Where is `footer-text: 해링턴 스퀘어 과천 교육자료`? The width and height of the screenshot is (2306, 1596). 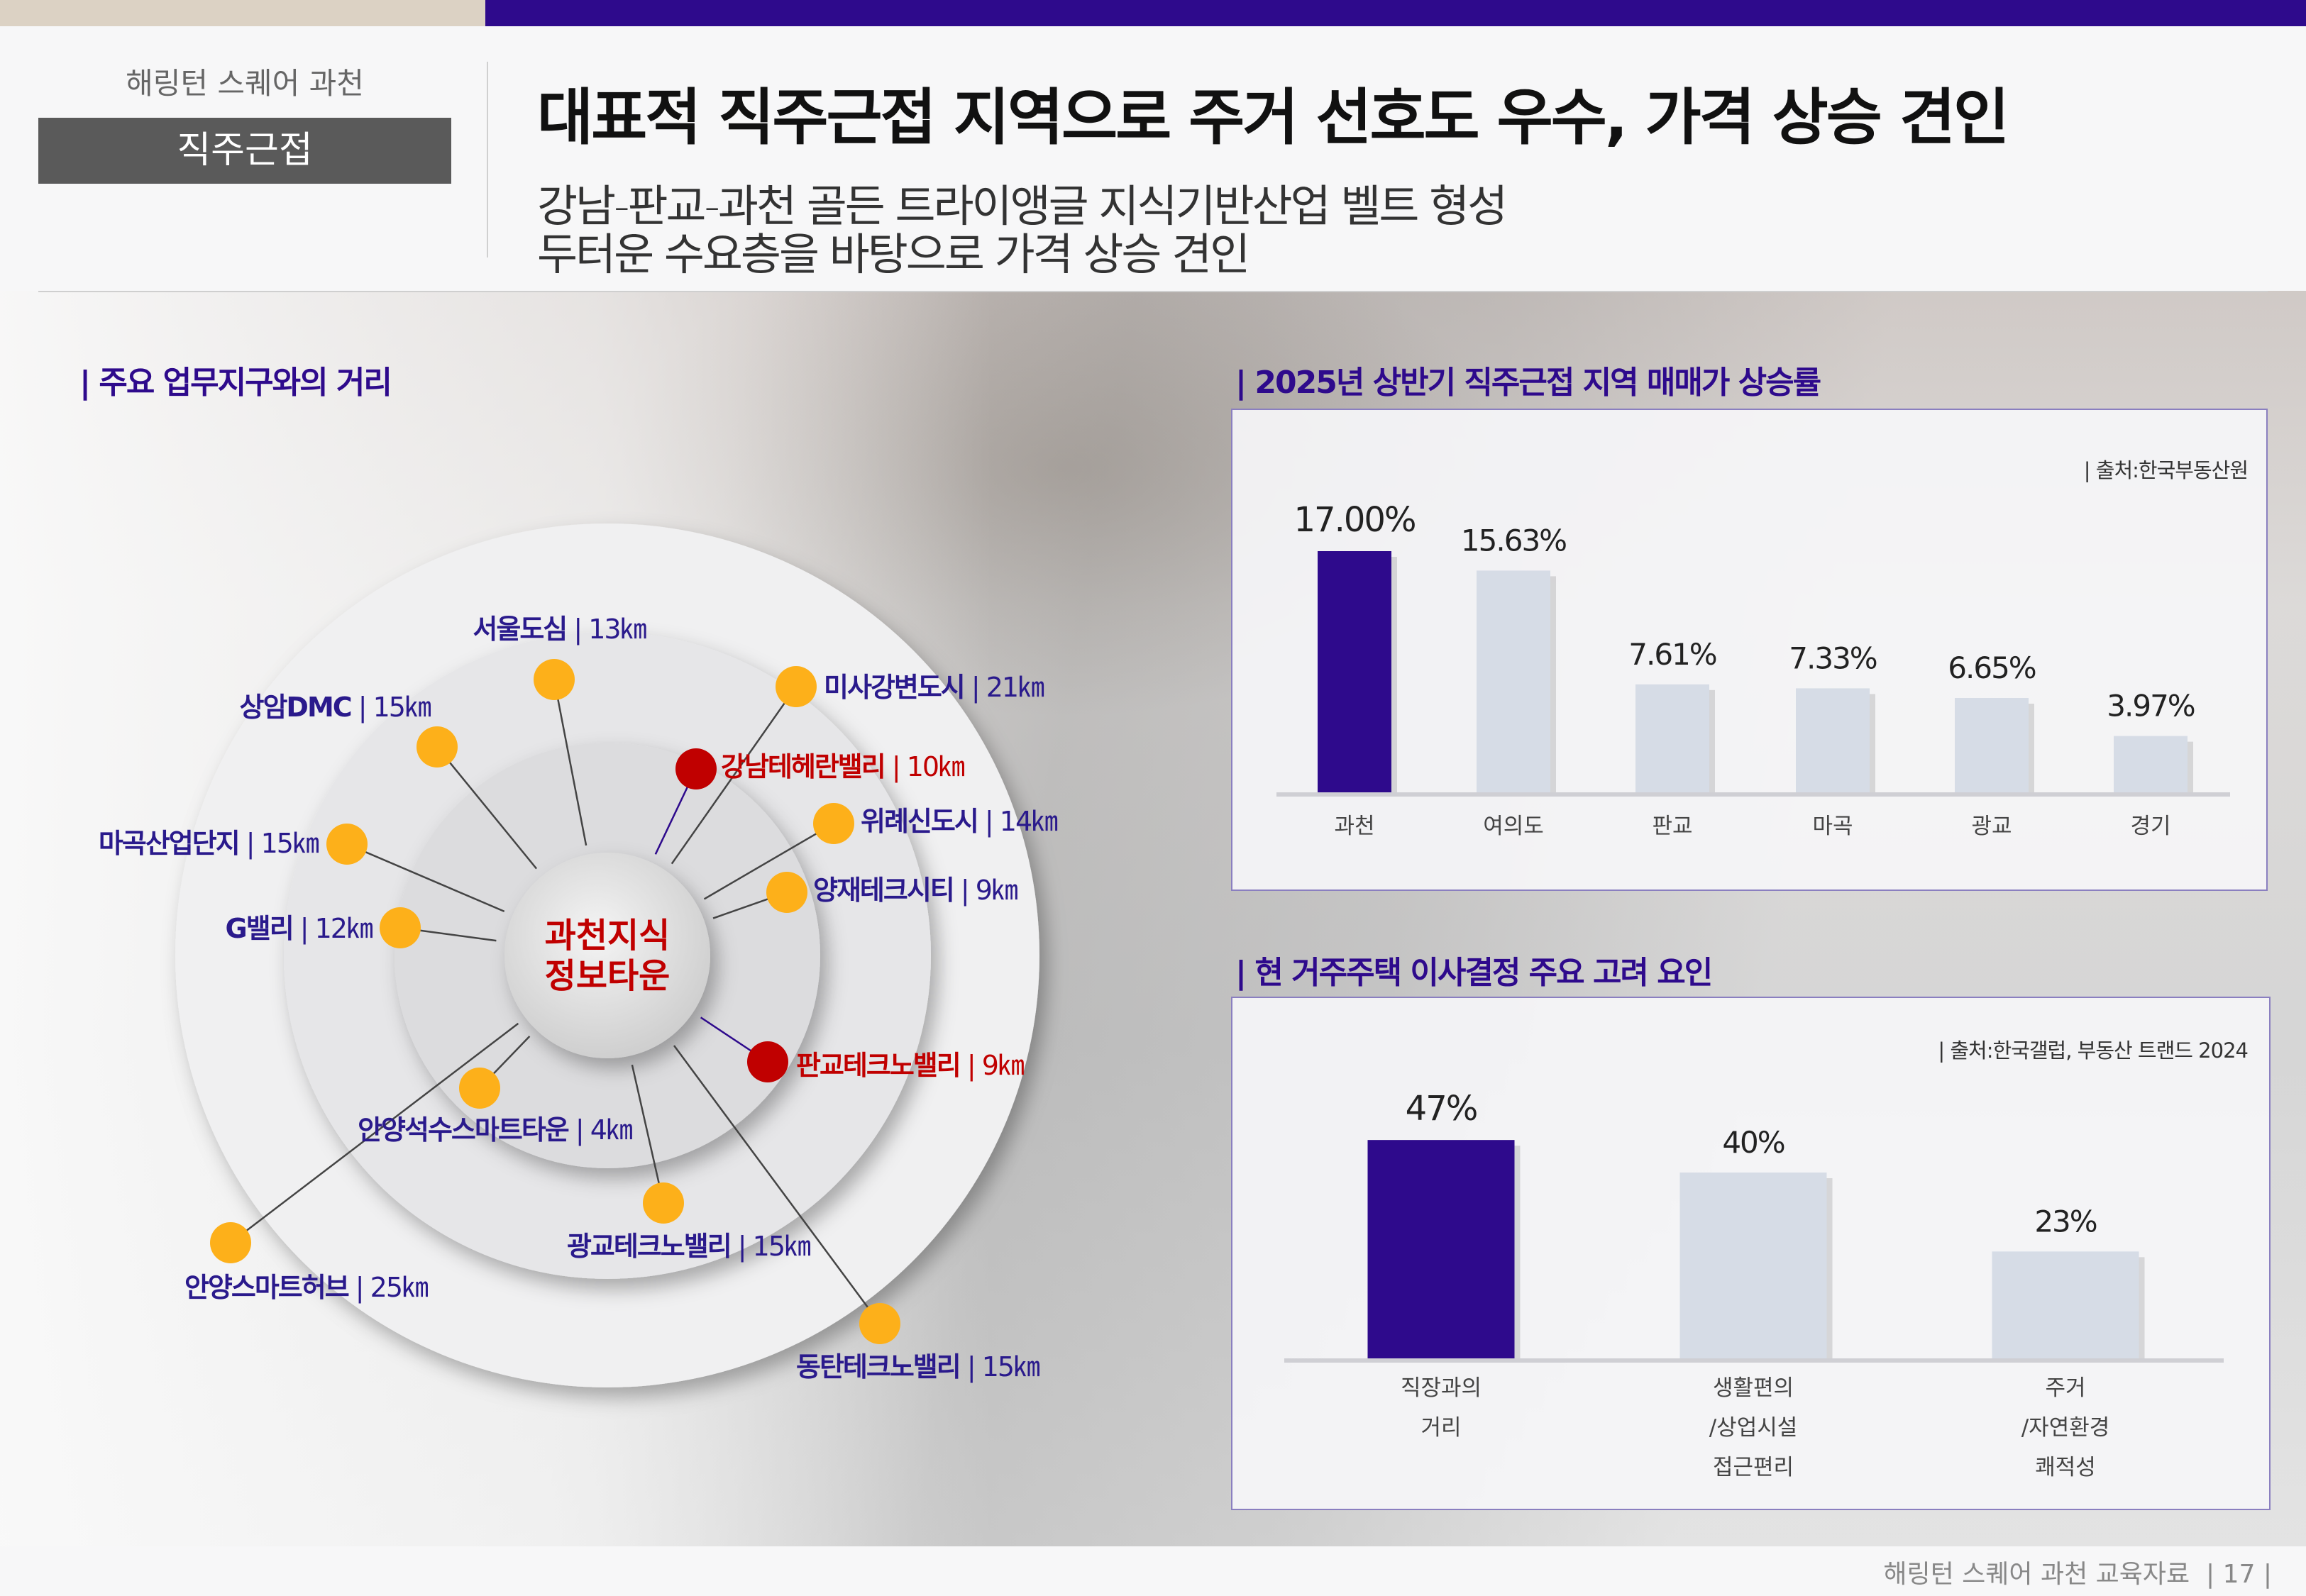 footer-text: 해링턴 스퀘어 과천 교육자료 is located at coordinates (2037, 1574).